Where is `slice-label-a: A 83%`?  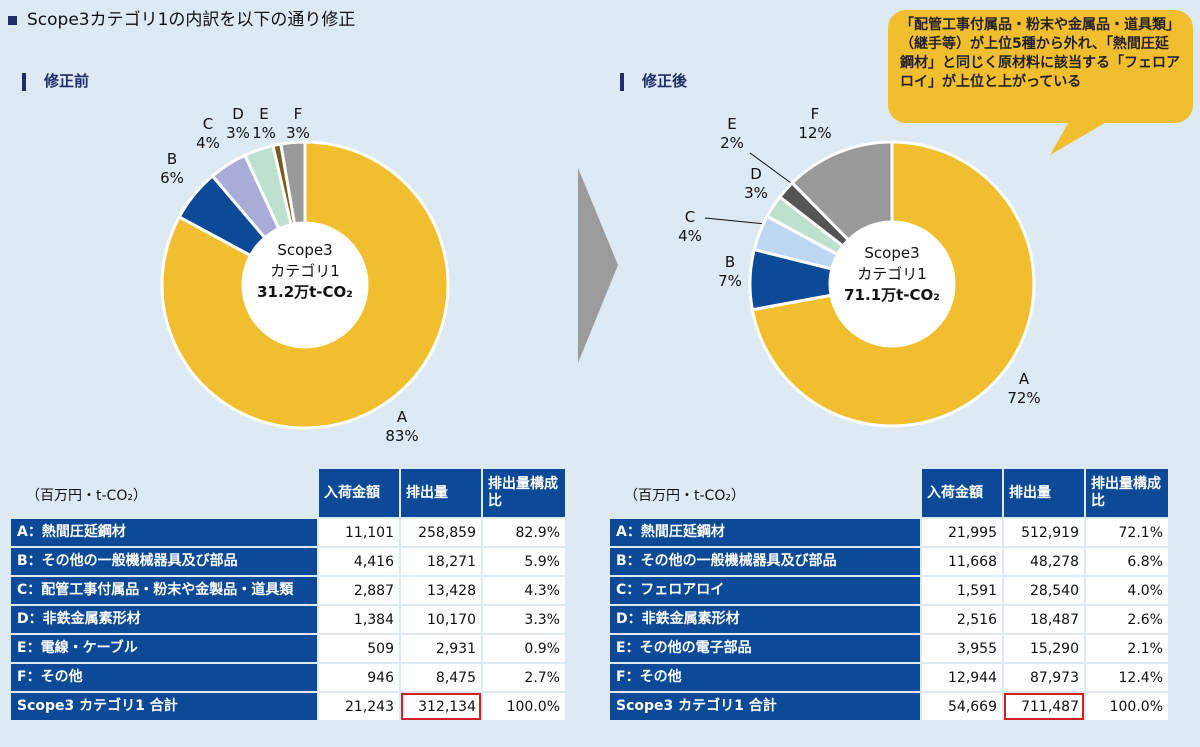 slice-label-a: A 83% is located at coordinates (402, 427).